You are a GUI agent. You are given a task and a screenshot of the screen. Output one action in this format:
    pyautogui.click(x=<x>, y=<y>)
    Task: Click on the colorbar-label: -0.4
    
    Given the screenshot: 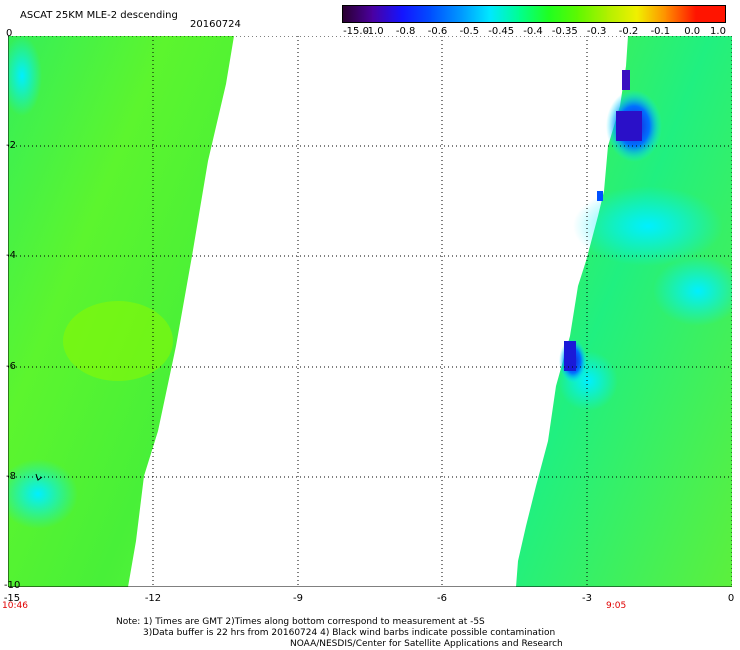 What is the action you would take?
    pyautogui.click(x=533, y=31)
    